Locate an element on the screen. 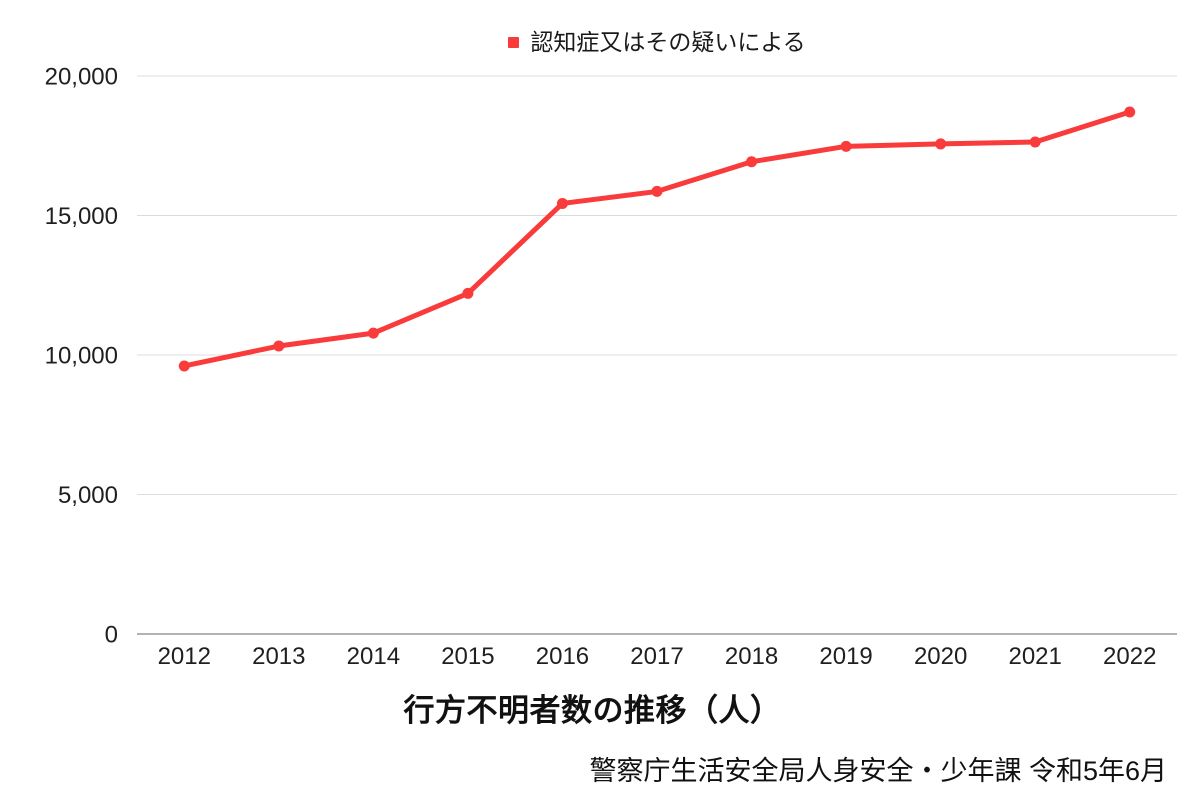  y-axis-tick-label: 5,000 is located at coordinates (88, 495).